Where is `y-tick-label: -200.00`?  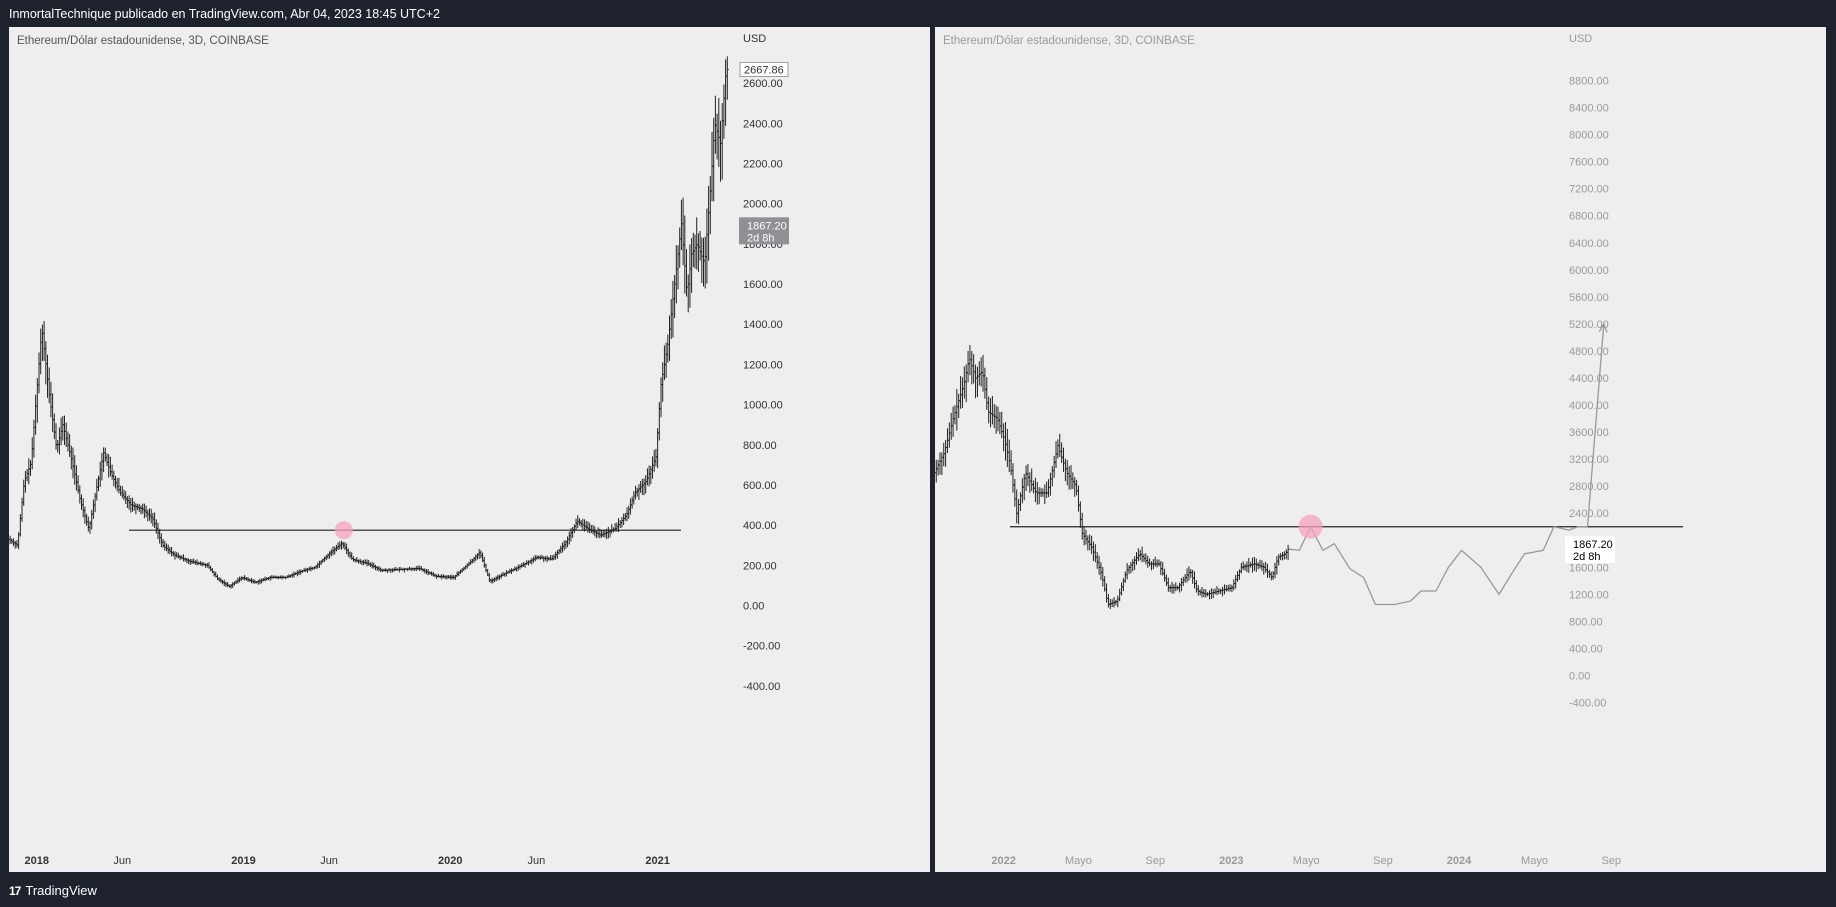 y-tick-label: -200.00 is located at coordinates (761, 647).